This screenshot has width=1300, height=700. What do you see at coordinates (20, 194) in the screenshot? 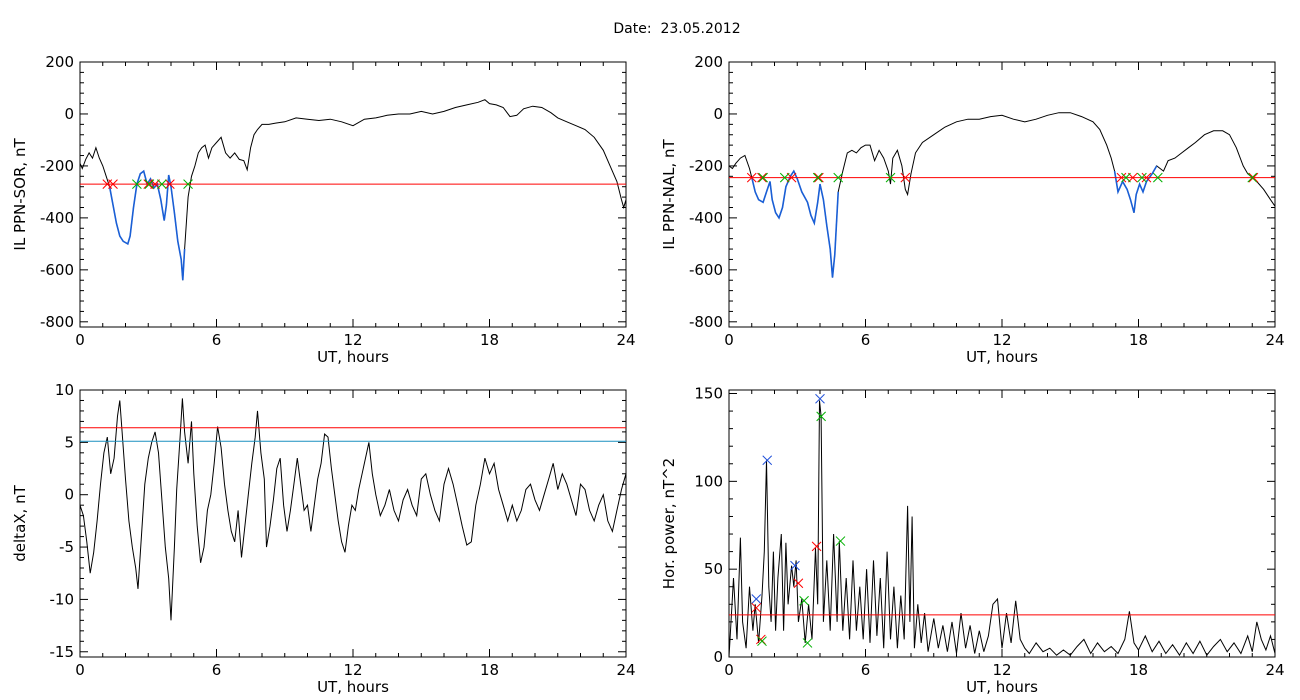
I see `y-axis-label: IL PPN-SOR, nT` at bounding box center [20, 194].